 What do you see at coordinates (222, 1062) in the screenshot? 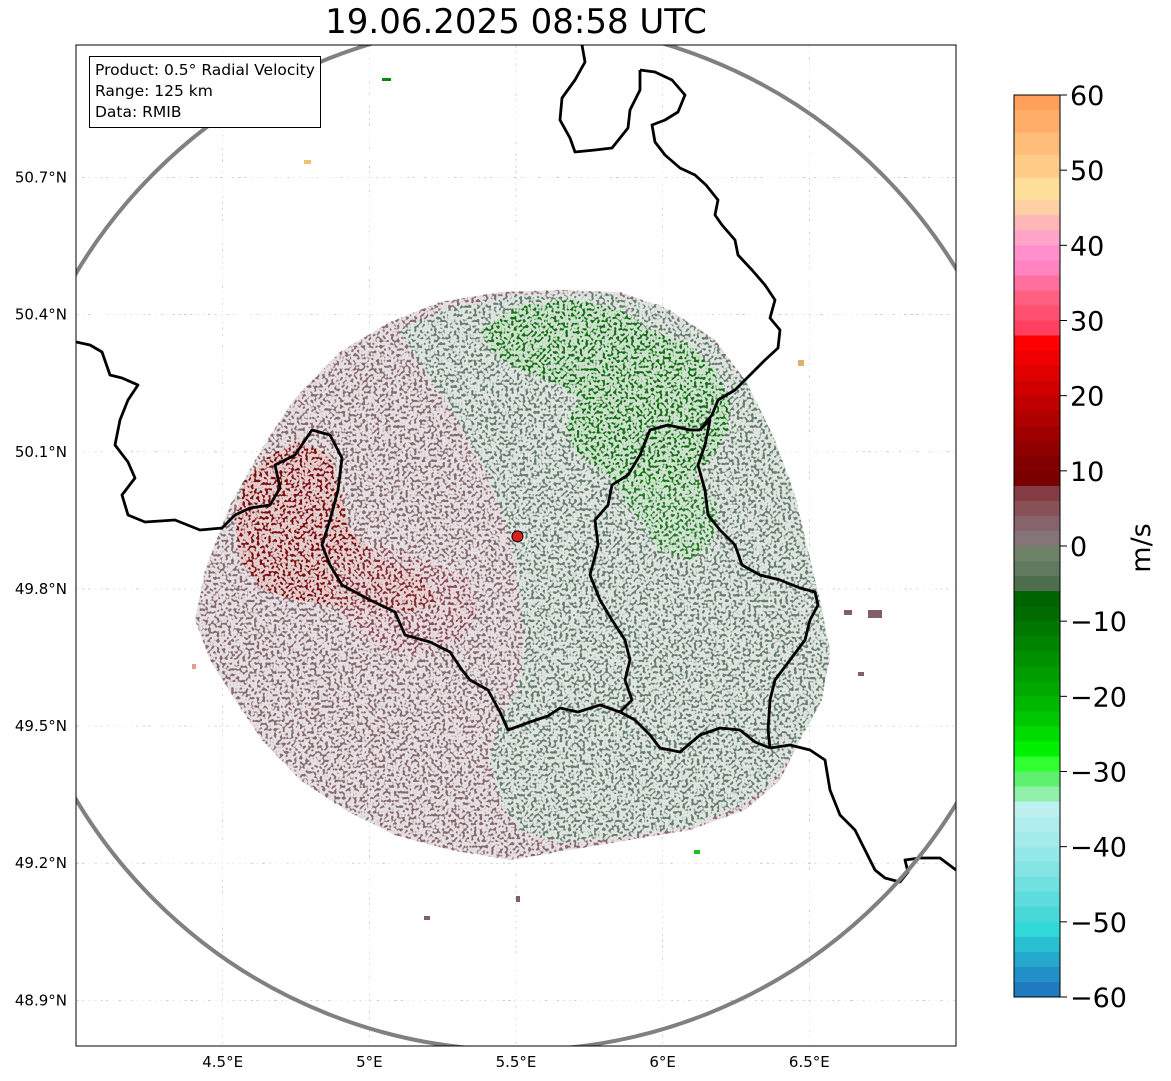
I see `lon-tick-label: 4.5°E` at bounding box center [222, 1062].